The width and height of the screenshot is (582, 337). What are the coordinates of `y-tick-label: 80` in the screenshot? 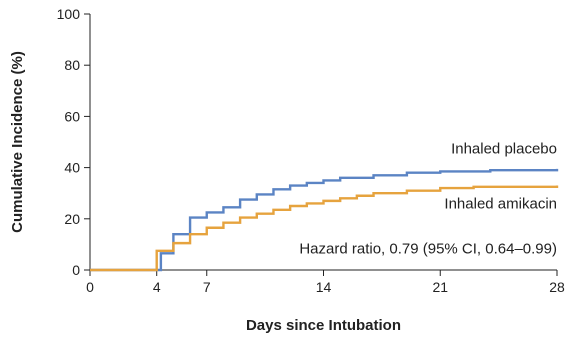 It's located at (72, 65).